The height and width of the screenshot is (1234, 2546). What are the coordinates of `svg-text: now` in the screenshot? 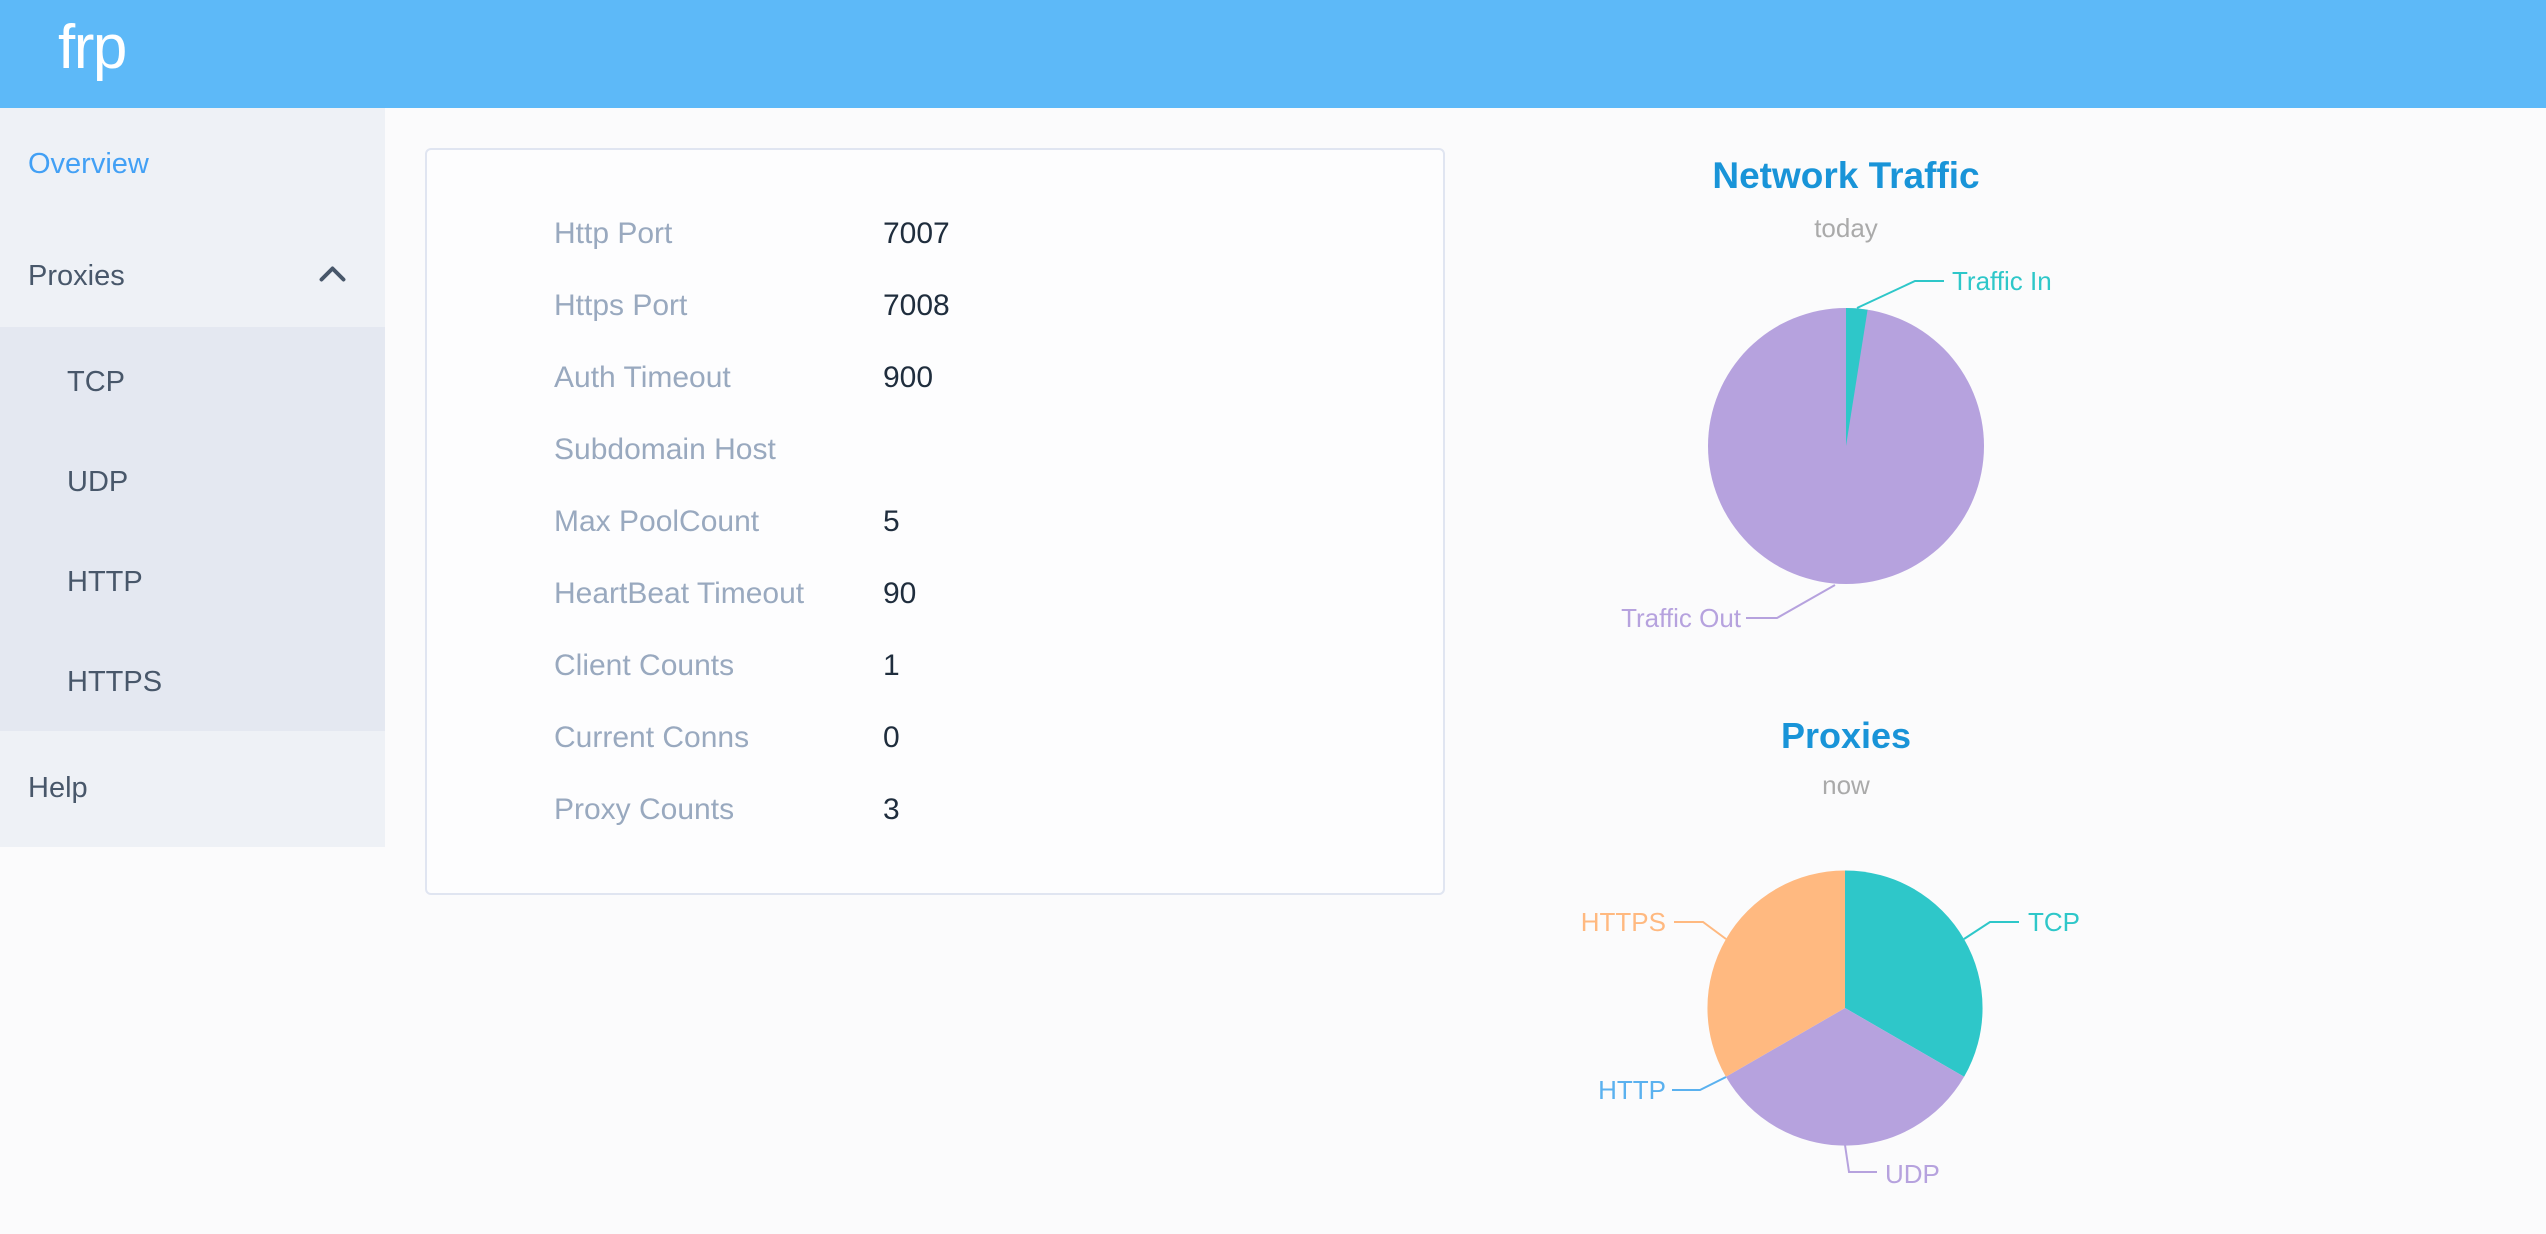 It's located at (1846, 785).